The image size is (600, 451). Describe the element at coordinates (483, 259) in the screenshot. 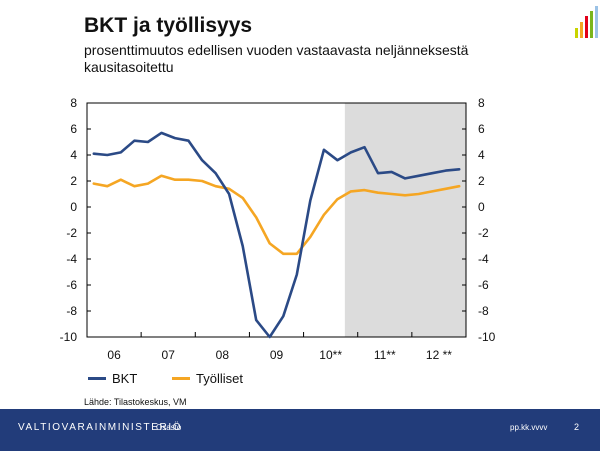

I see `y-tick-label-right: -4` at that location.